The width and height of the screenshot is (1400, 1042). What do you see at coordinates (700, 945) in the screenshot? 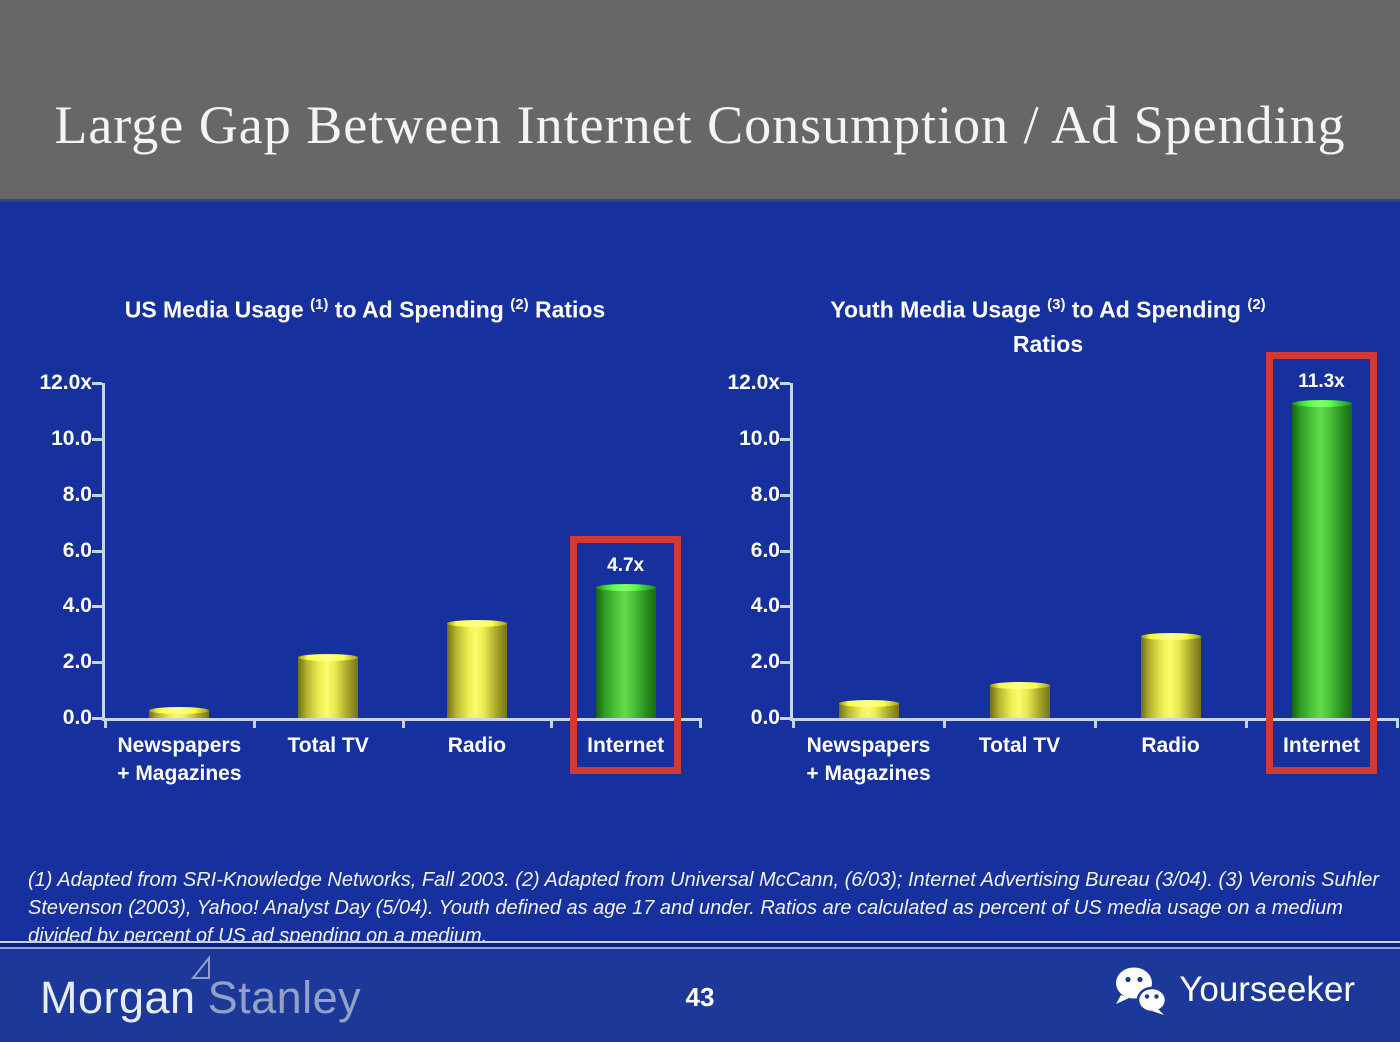
I see `separator-line` at bounding box center [700, 945].